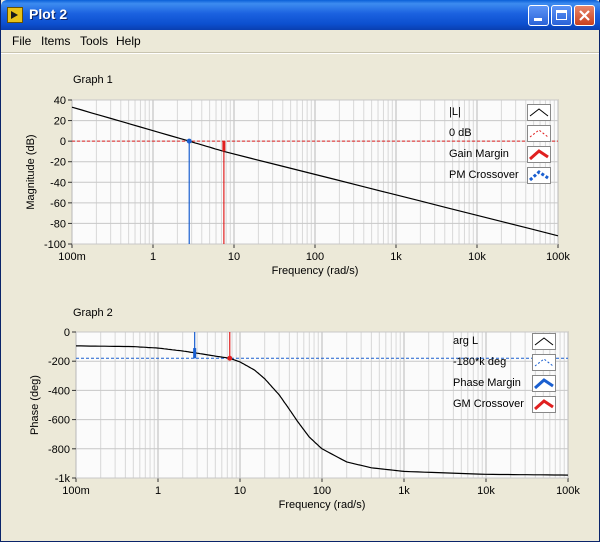  I want to click on y-tick-label: -400, so click(59, 391).